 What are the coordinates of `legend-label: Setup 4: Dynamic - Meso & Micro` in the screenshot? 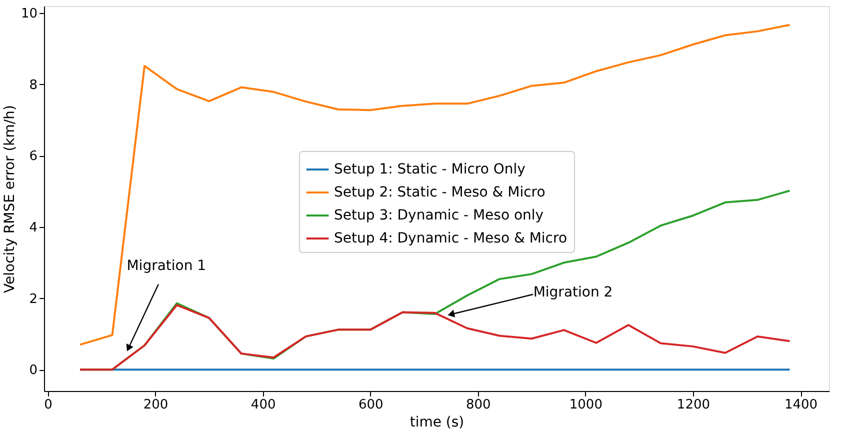 It's located at (451, 238).